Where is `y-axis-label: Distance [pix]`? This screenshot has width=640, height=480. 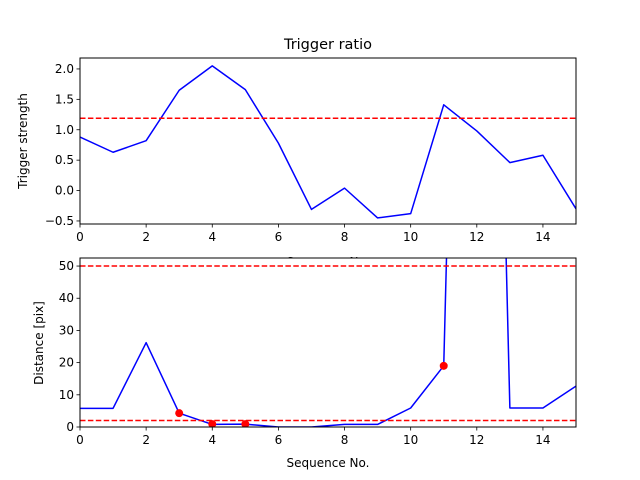
y-axis-label: Distance [pix] is located at coordinates (39, 343).